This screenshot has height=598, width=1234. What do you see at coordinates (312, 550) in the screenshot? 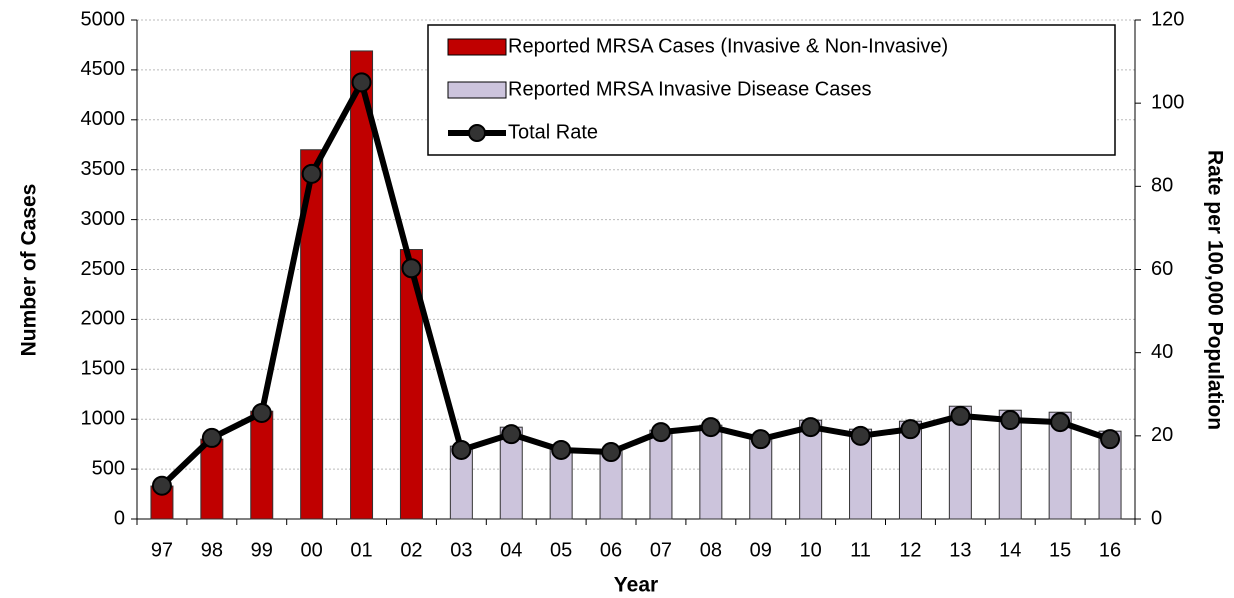
I see `x-tick-label: 00` at bounding box center [312, 550].